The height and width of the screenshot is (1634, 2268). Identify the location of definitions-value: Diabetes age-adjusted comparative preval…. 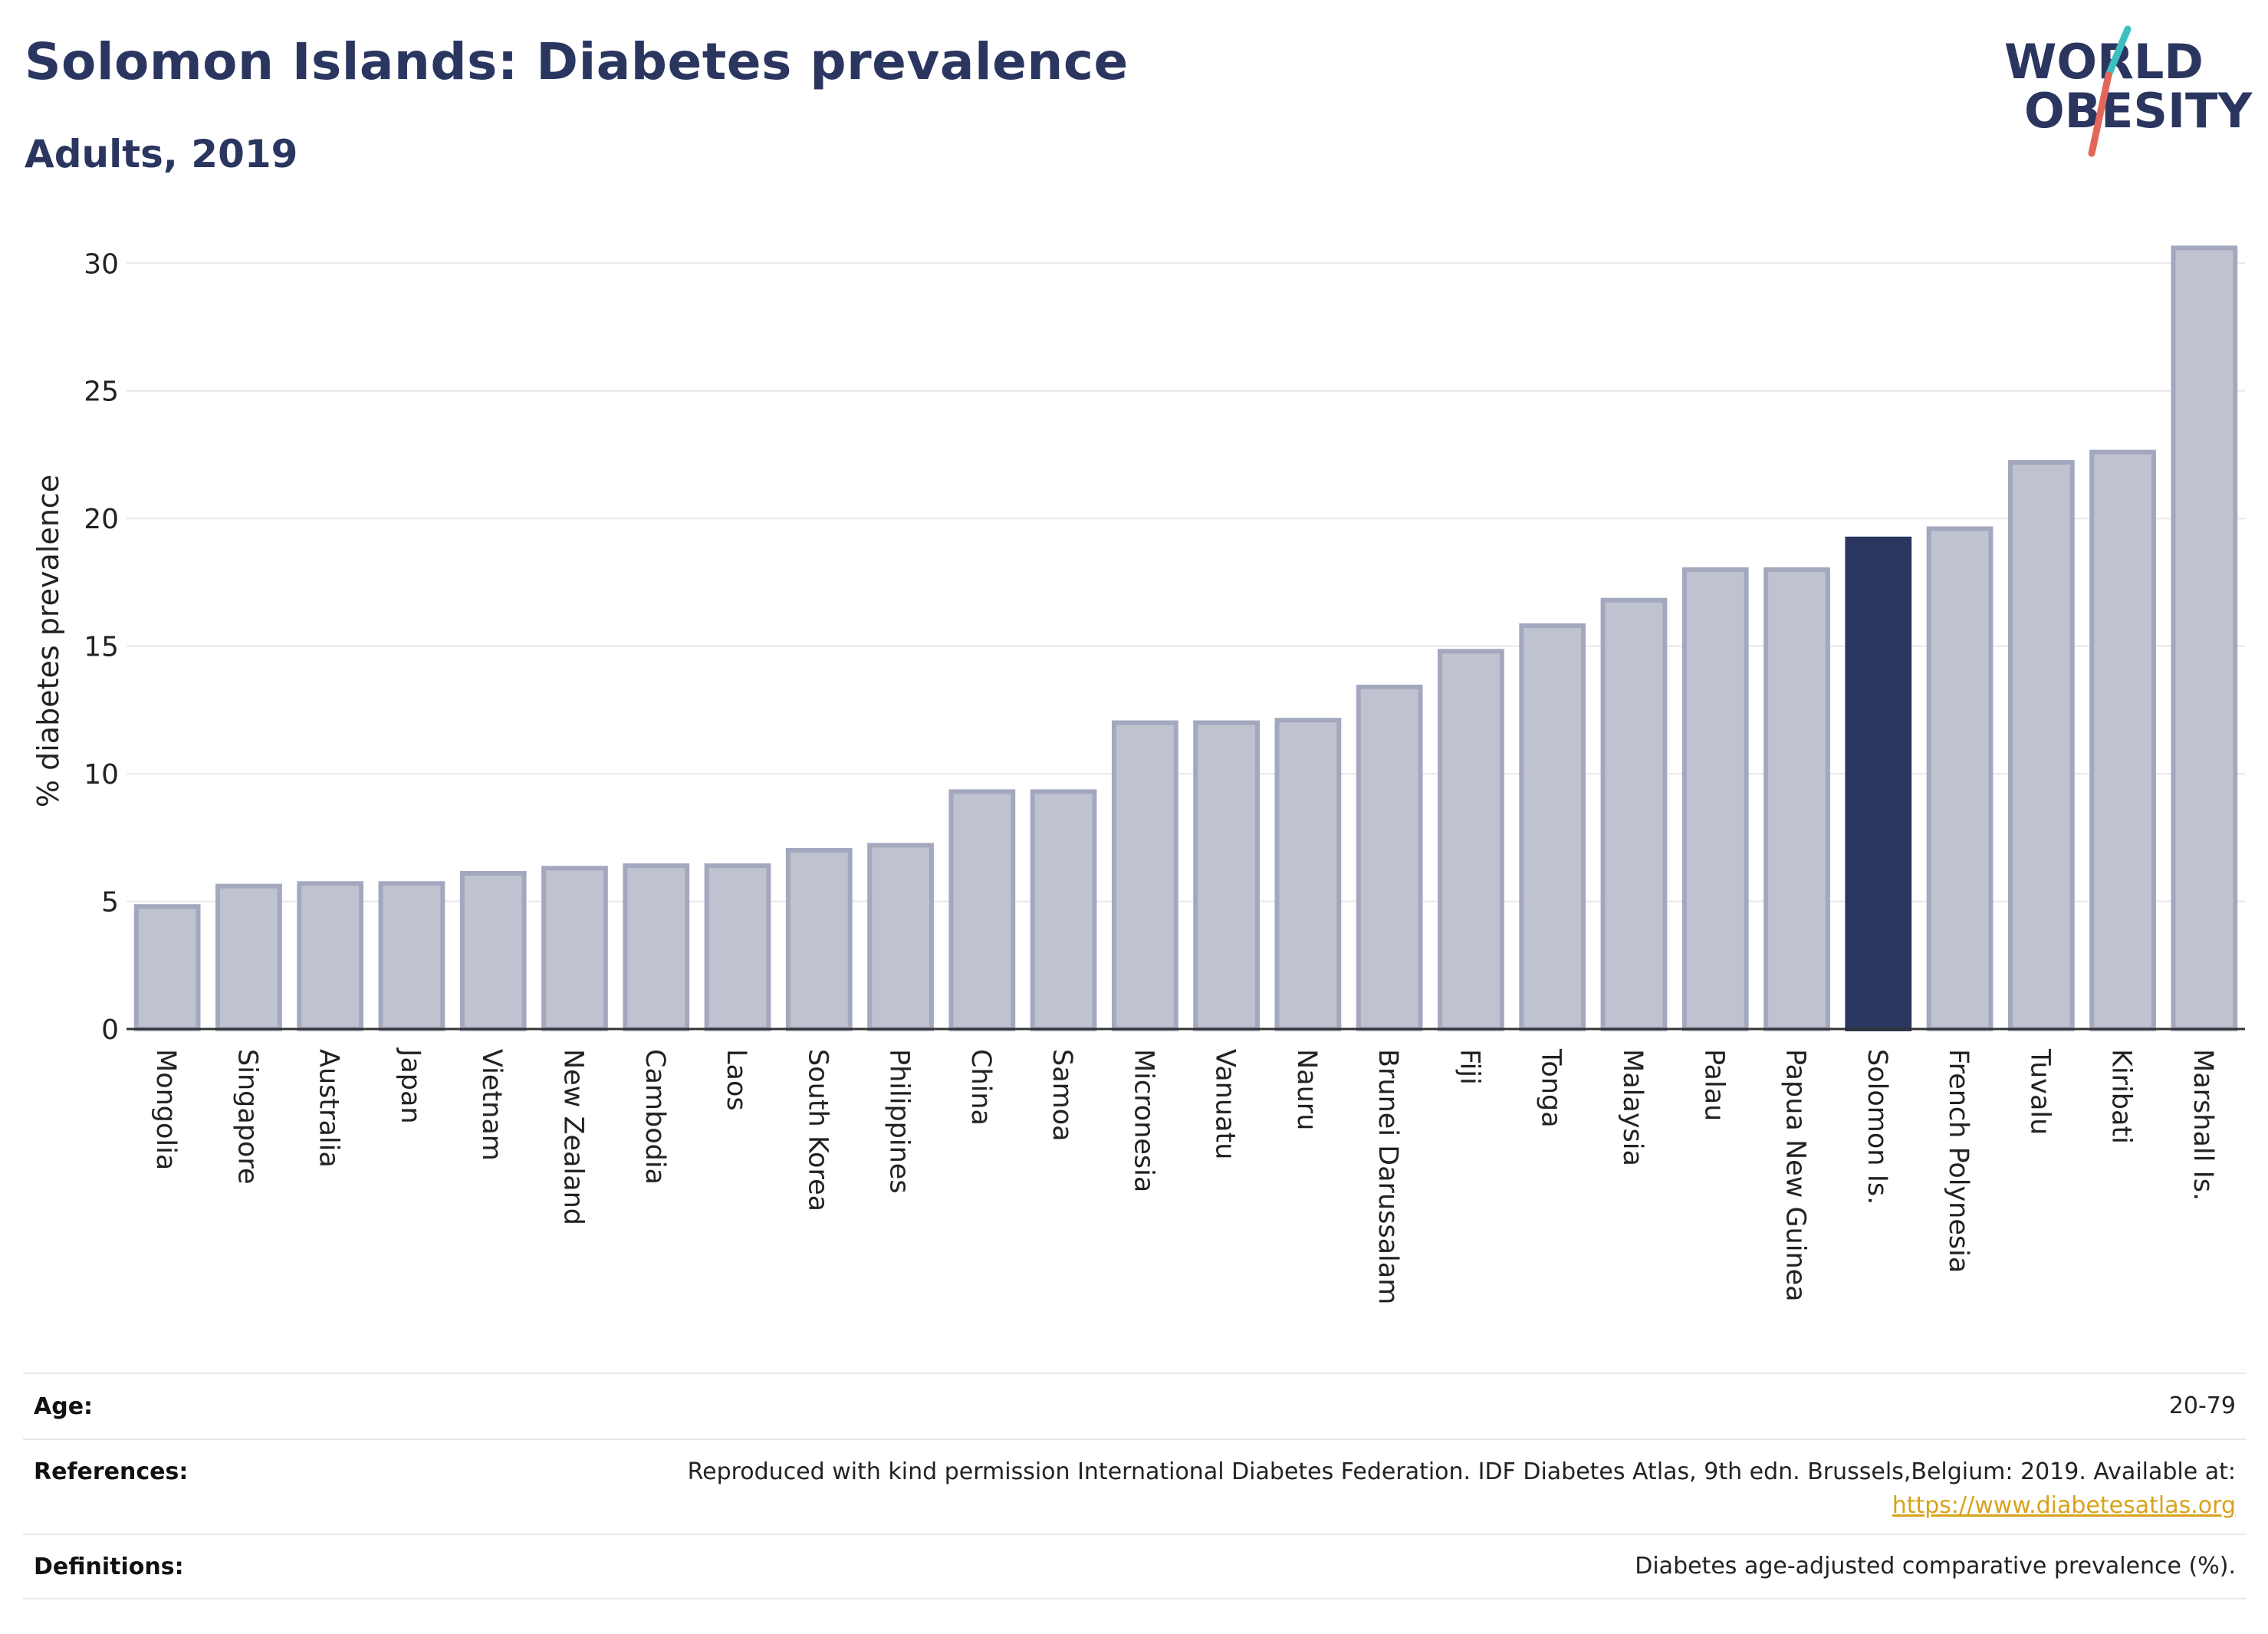
(1935, 1567).